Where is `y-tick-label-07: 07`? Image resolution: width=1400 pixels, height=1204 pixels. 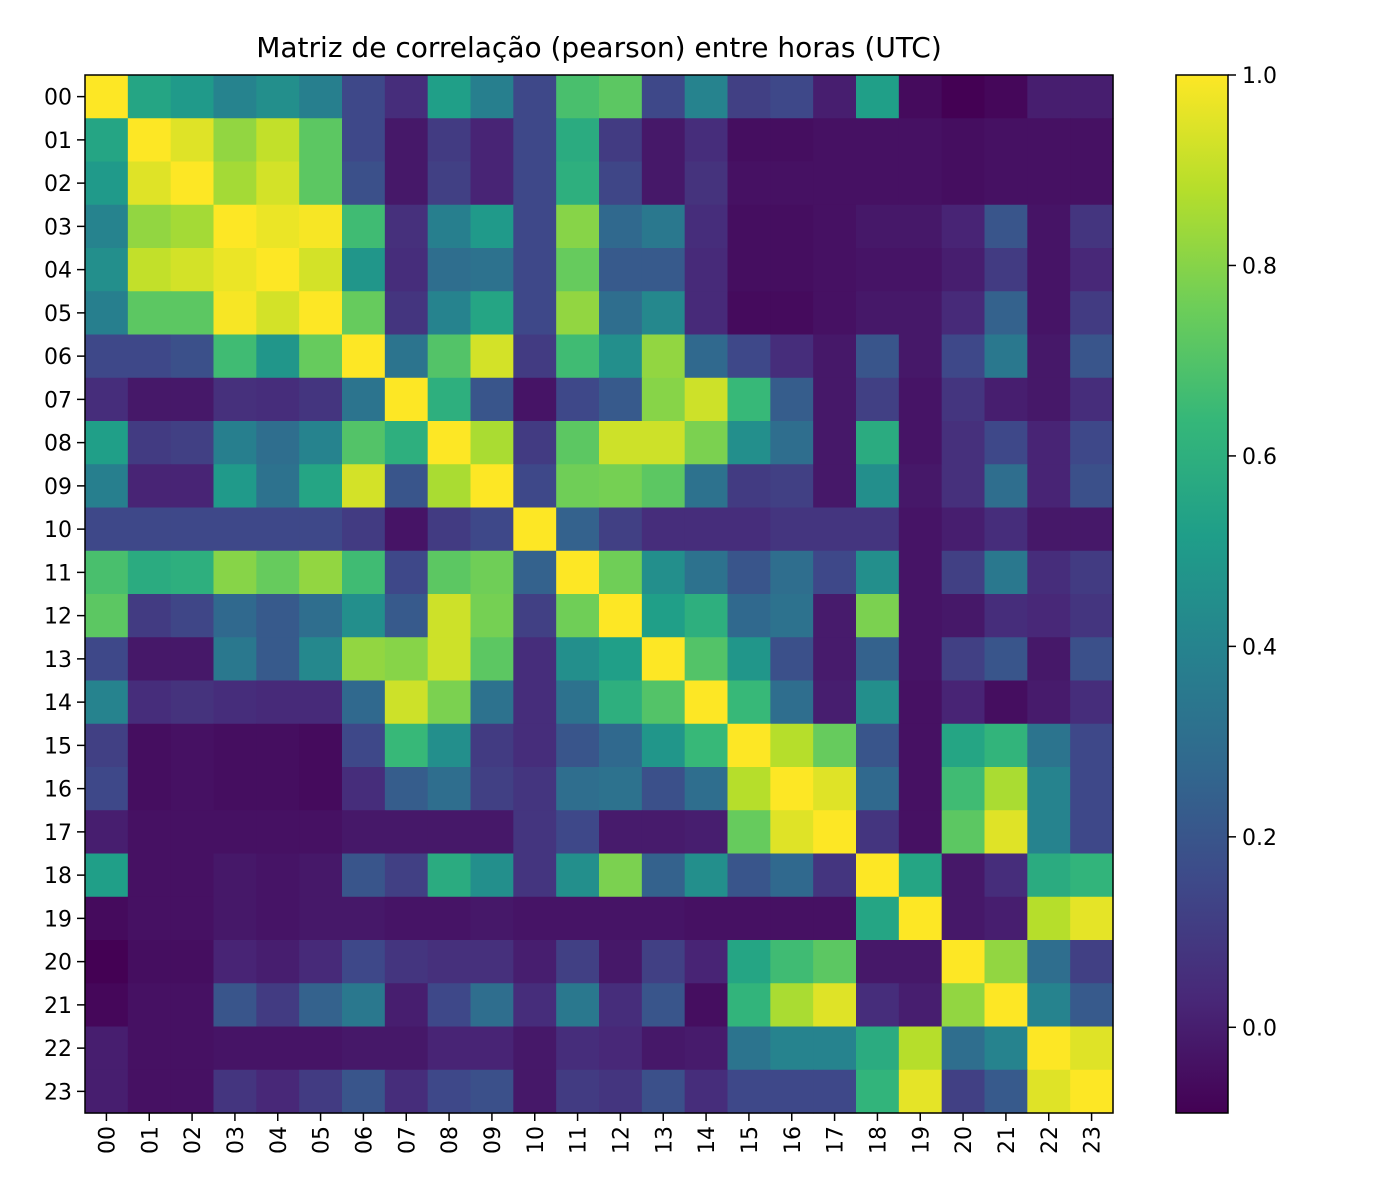 y-tick-label-07: 07 is located at coordinates (58, 400).